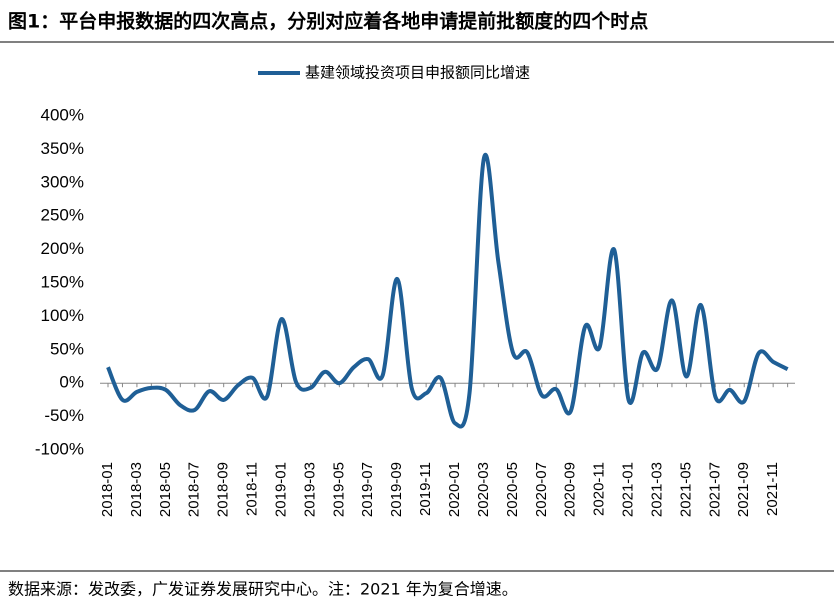  Describe the element at coordinates (62, 281) in the screenshot. I see `y-tick-label: 150%` at that location.